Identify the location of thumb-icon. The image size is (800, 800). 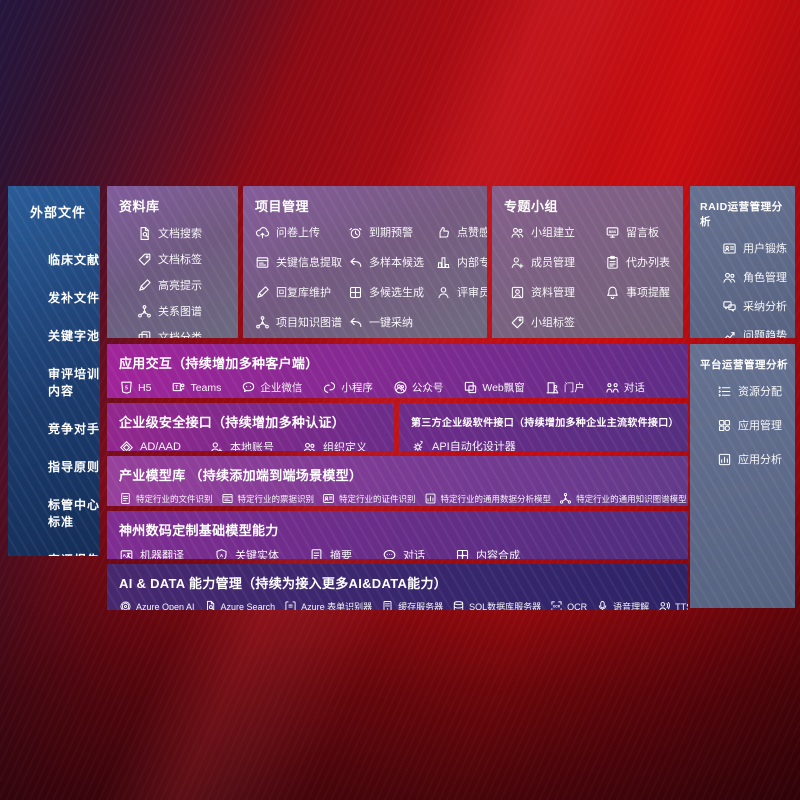
(443, 232).